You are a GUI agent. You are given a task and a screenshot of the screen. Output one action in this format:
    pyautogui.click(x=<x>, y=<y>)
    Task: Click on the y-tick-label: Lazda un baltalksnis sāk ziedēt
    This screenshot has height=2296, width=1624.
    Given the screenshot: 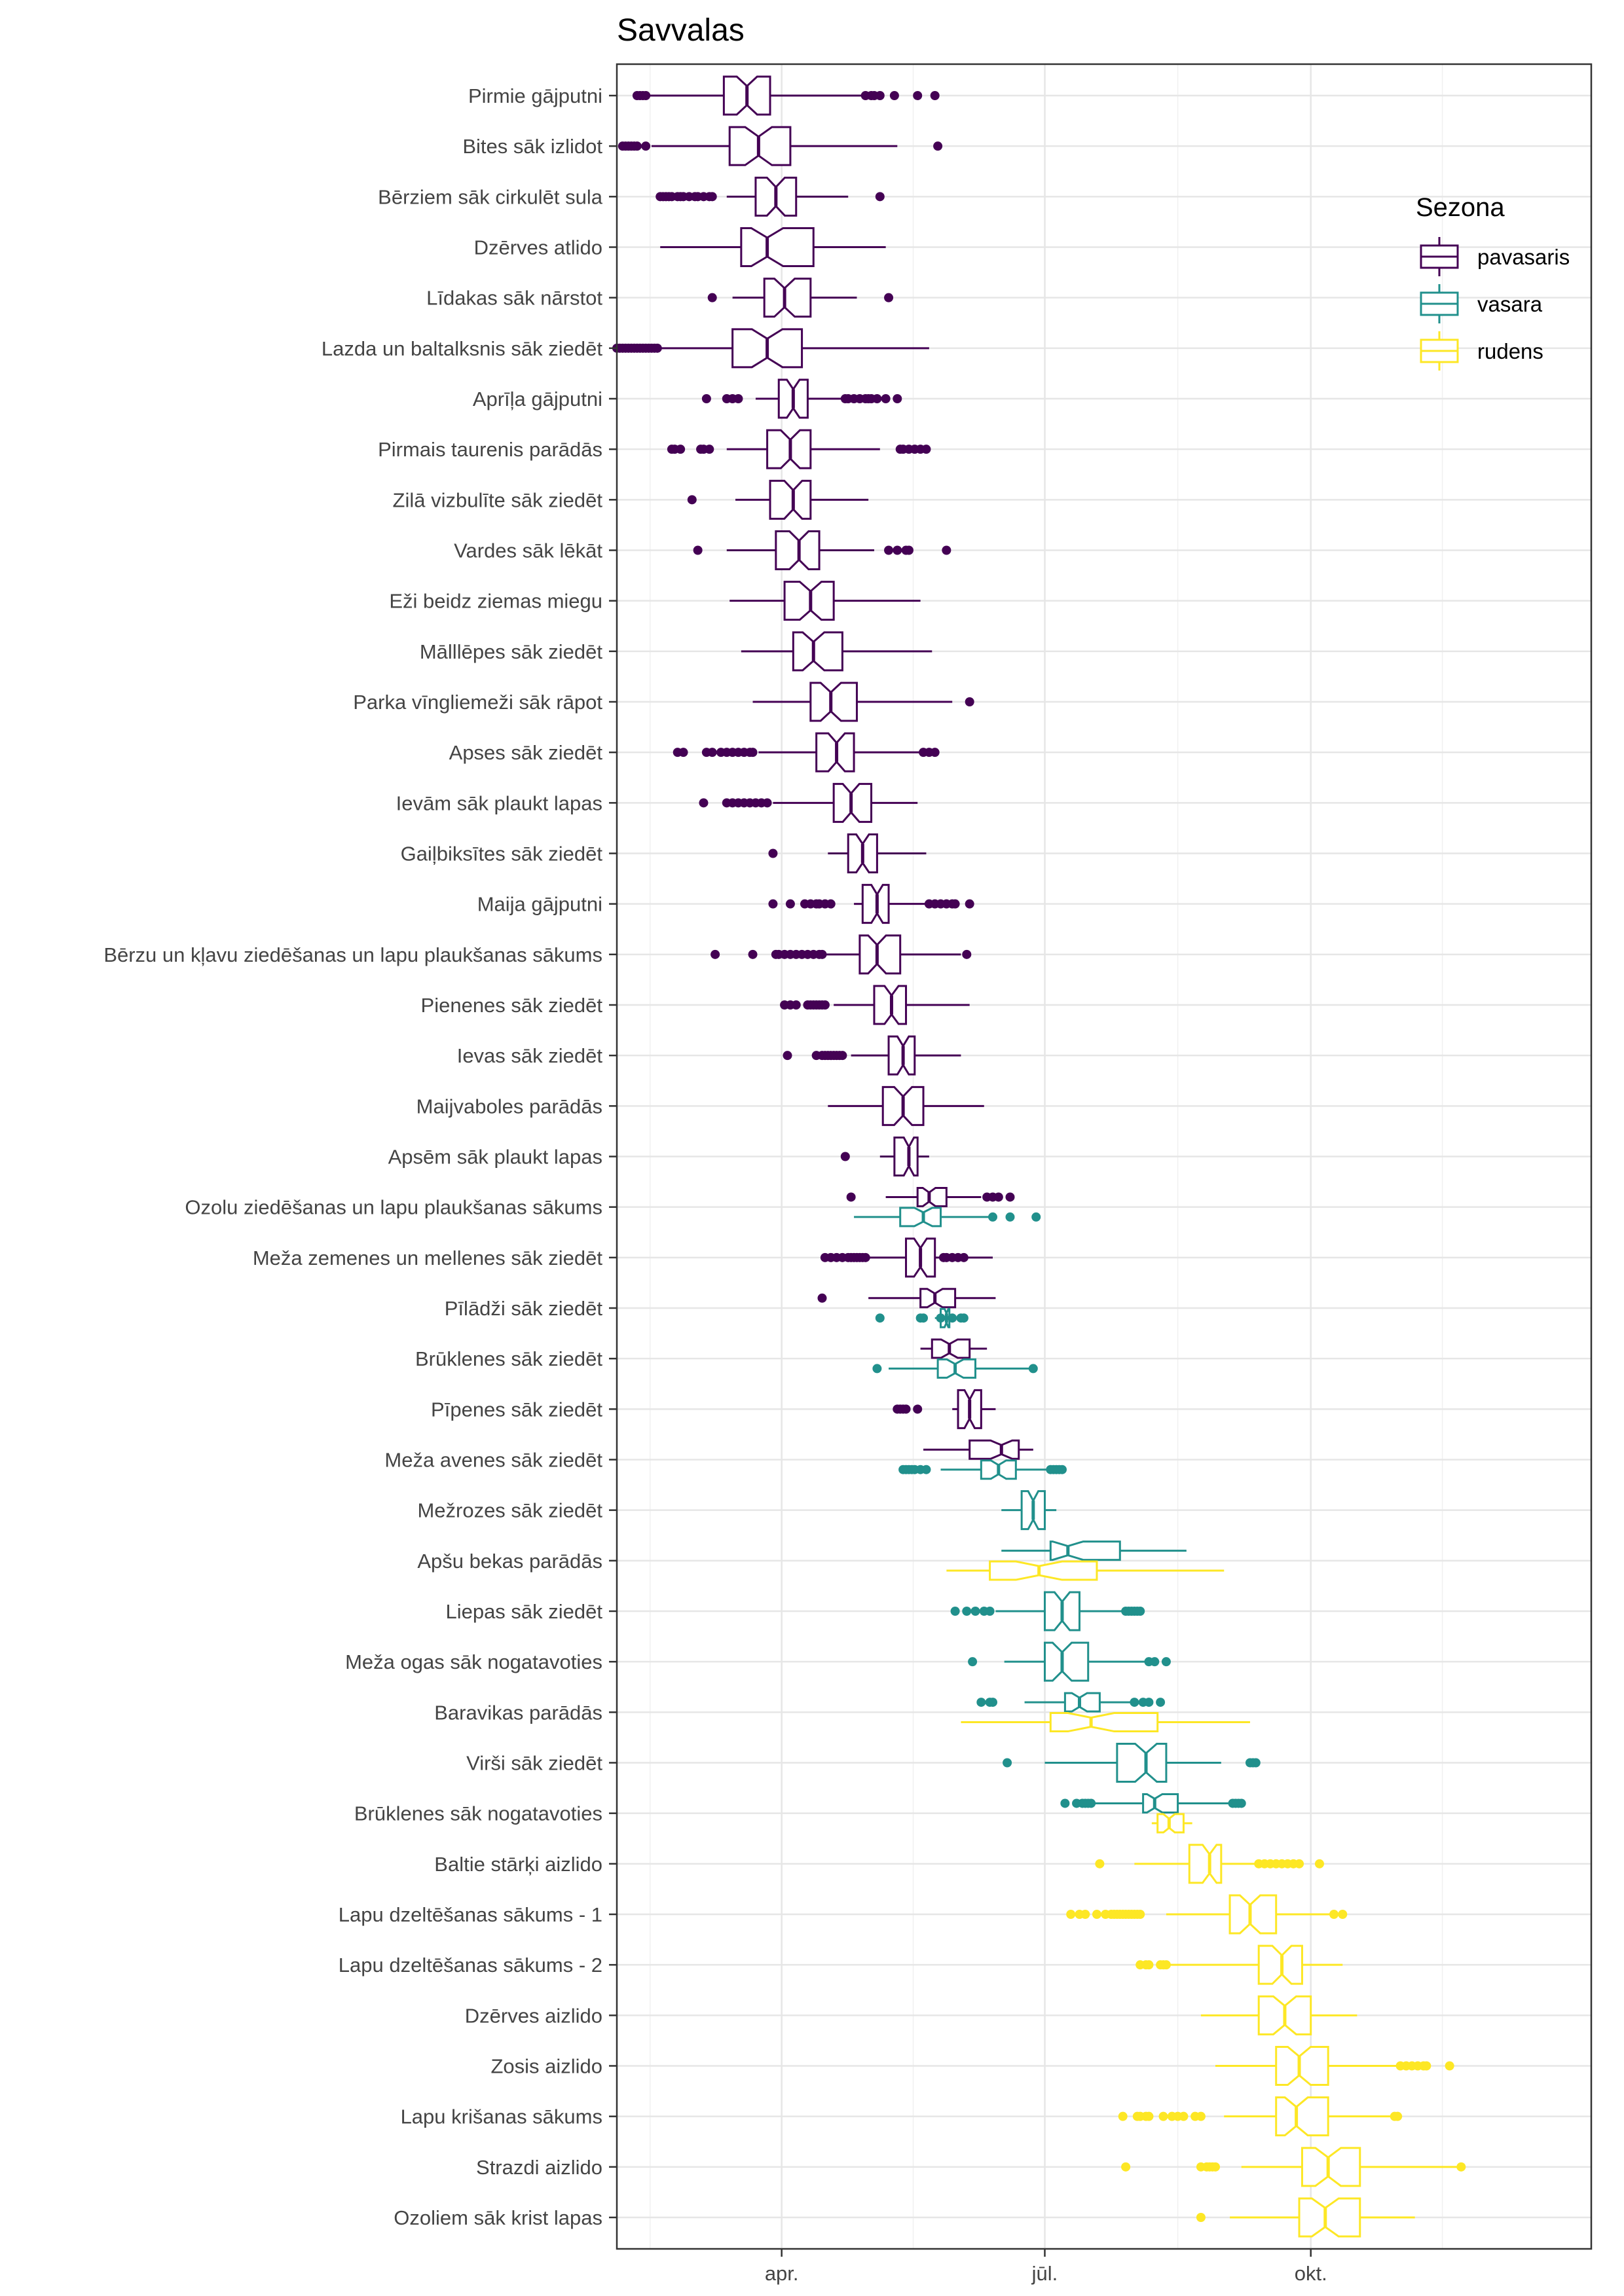 What is the action you would take?
    pyautogui.click(x=462, y=348)
    